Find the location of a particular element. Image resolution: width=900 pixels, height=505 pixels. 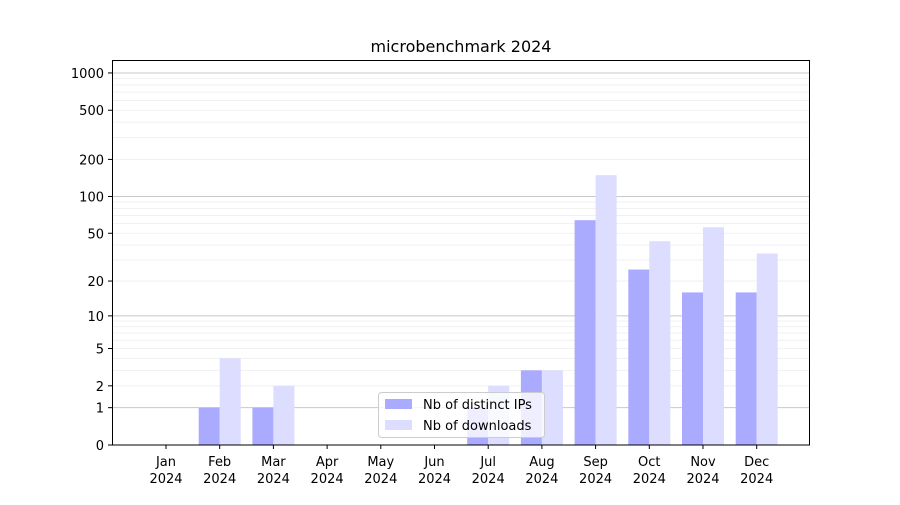

y-tick-label: 500 is located at coordinates (91, 111).